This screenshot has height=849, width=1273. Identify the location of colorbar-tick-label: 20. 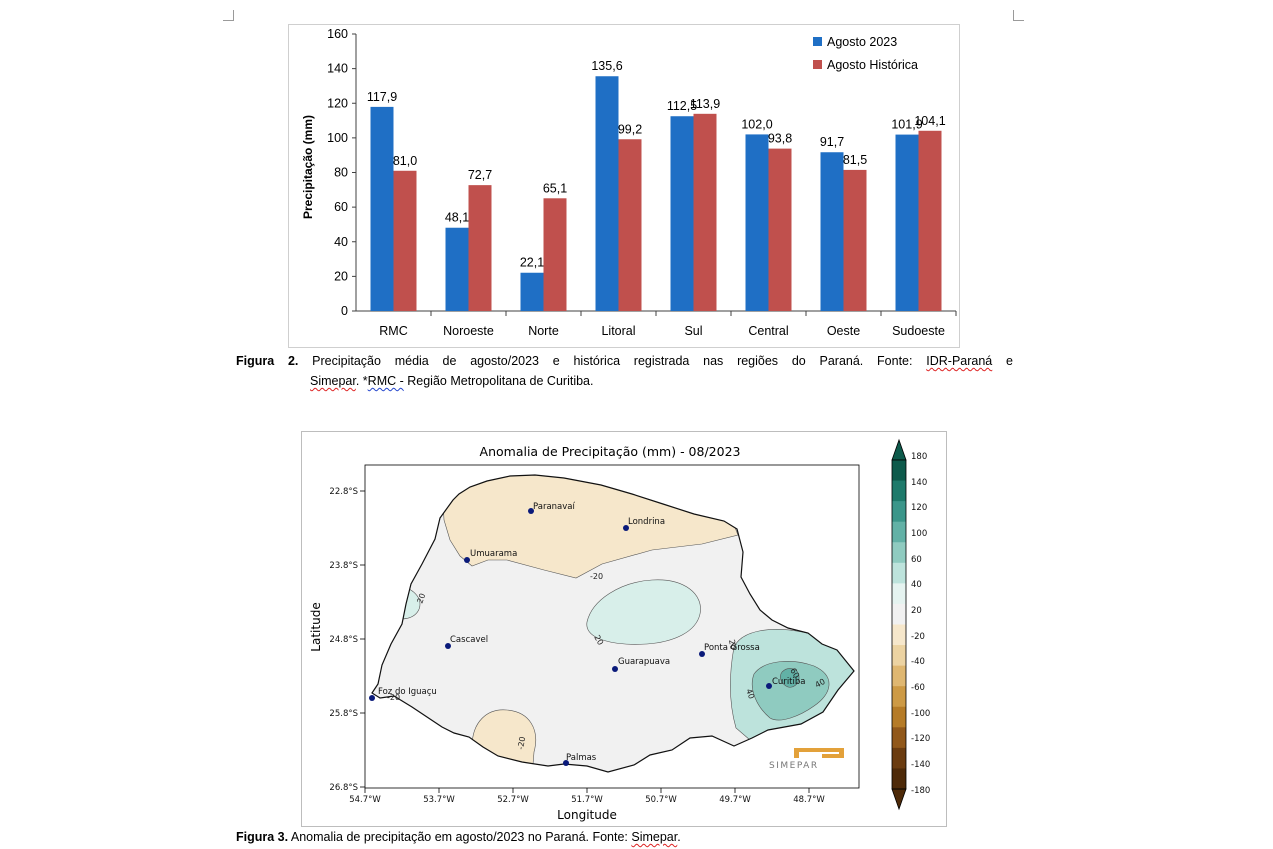
(916, 611).